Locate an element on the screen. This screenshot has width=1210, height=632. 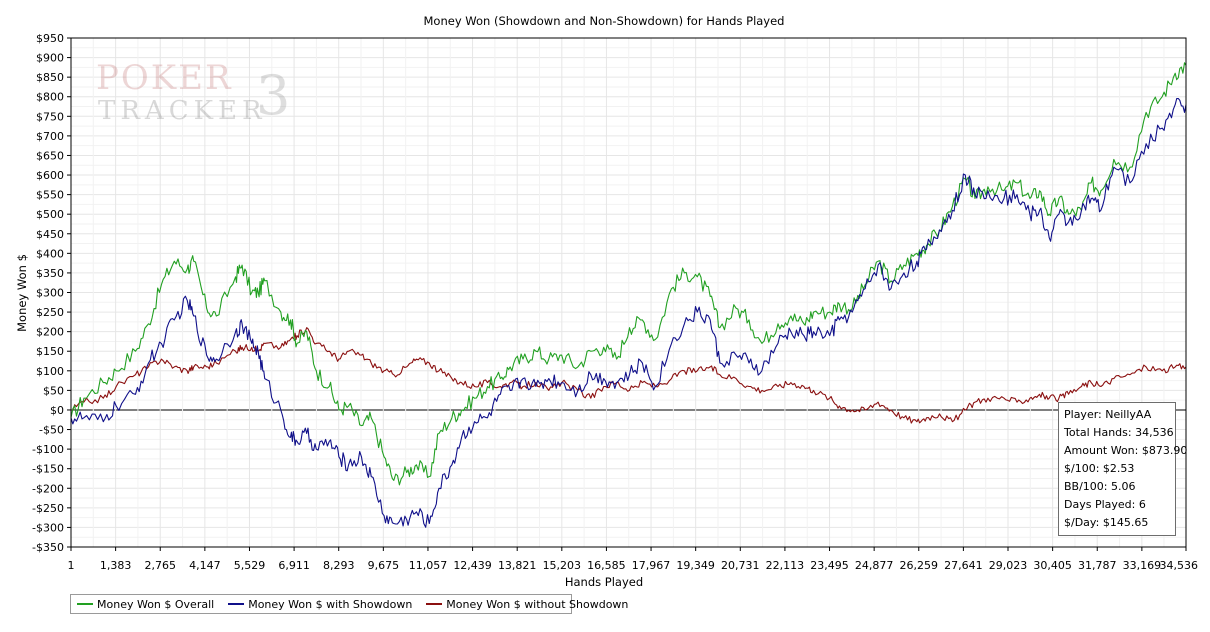
poker-tracker-logo: POKER TRACKER 3 is located at coordinates (196, 93).